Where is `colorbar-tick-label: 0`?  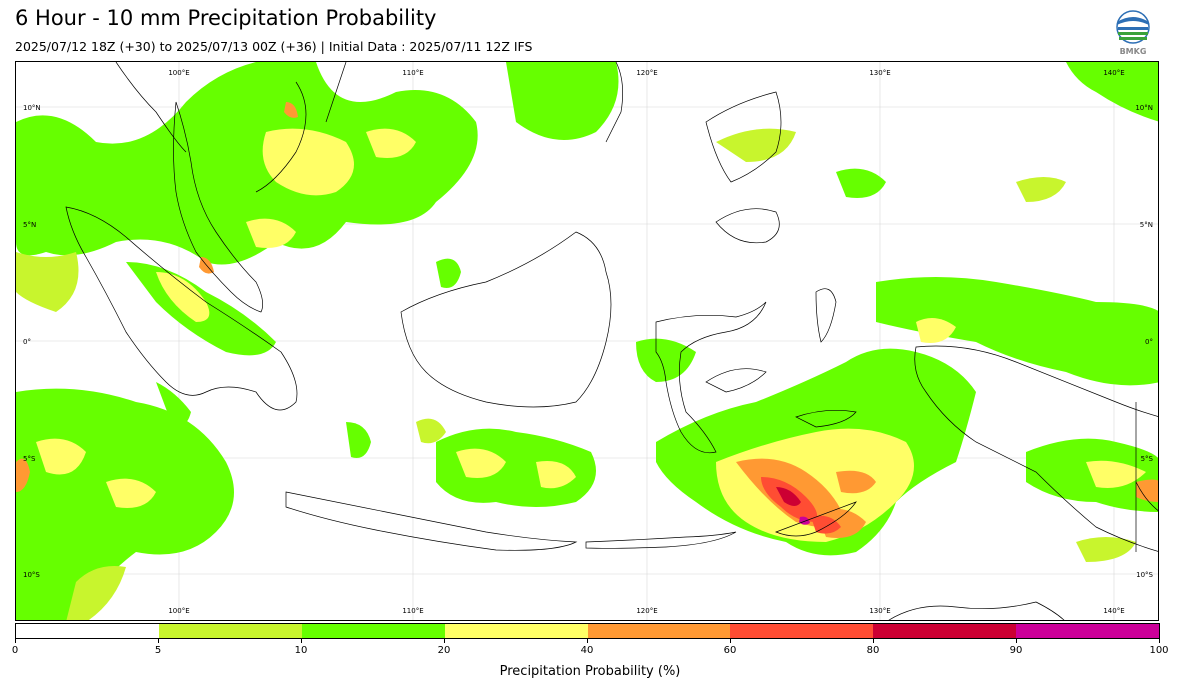
colorbar-tick-label: 0 is located at coordinates (15, 650).